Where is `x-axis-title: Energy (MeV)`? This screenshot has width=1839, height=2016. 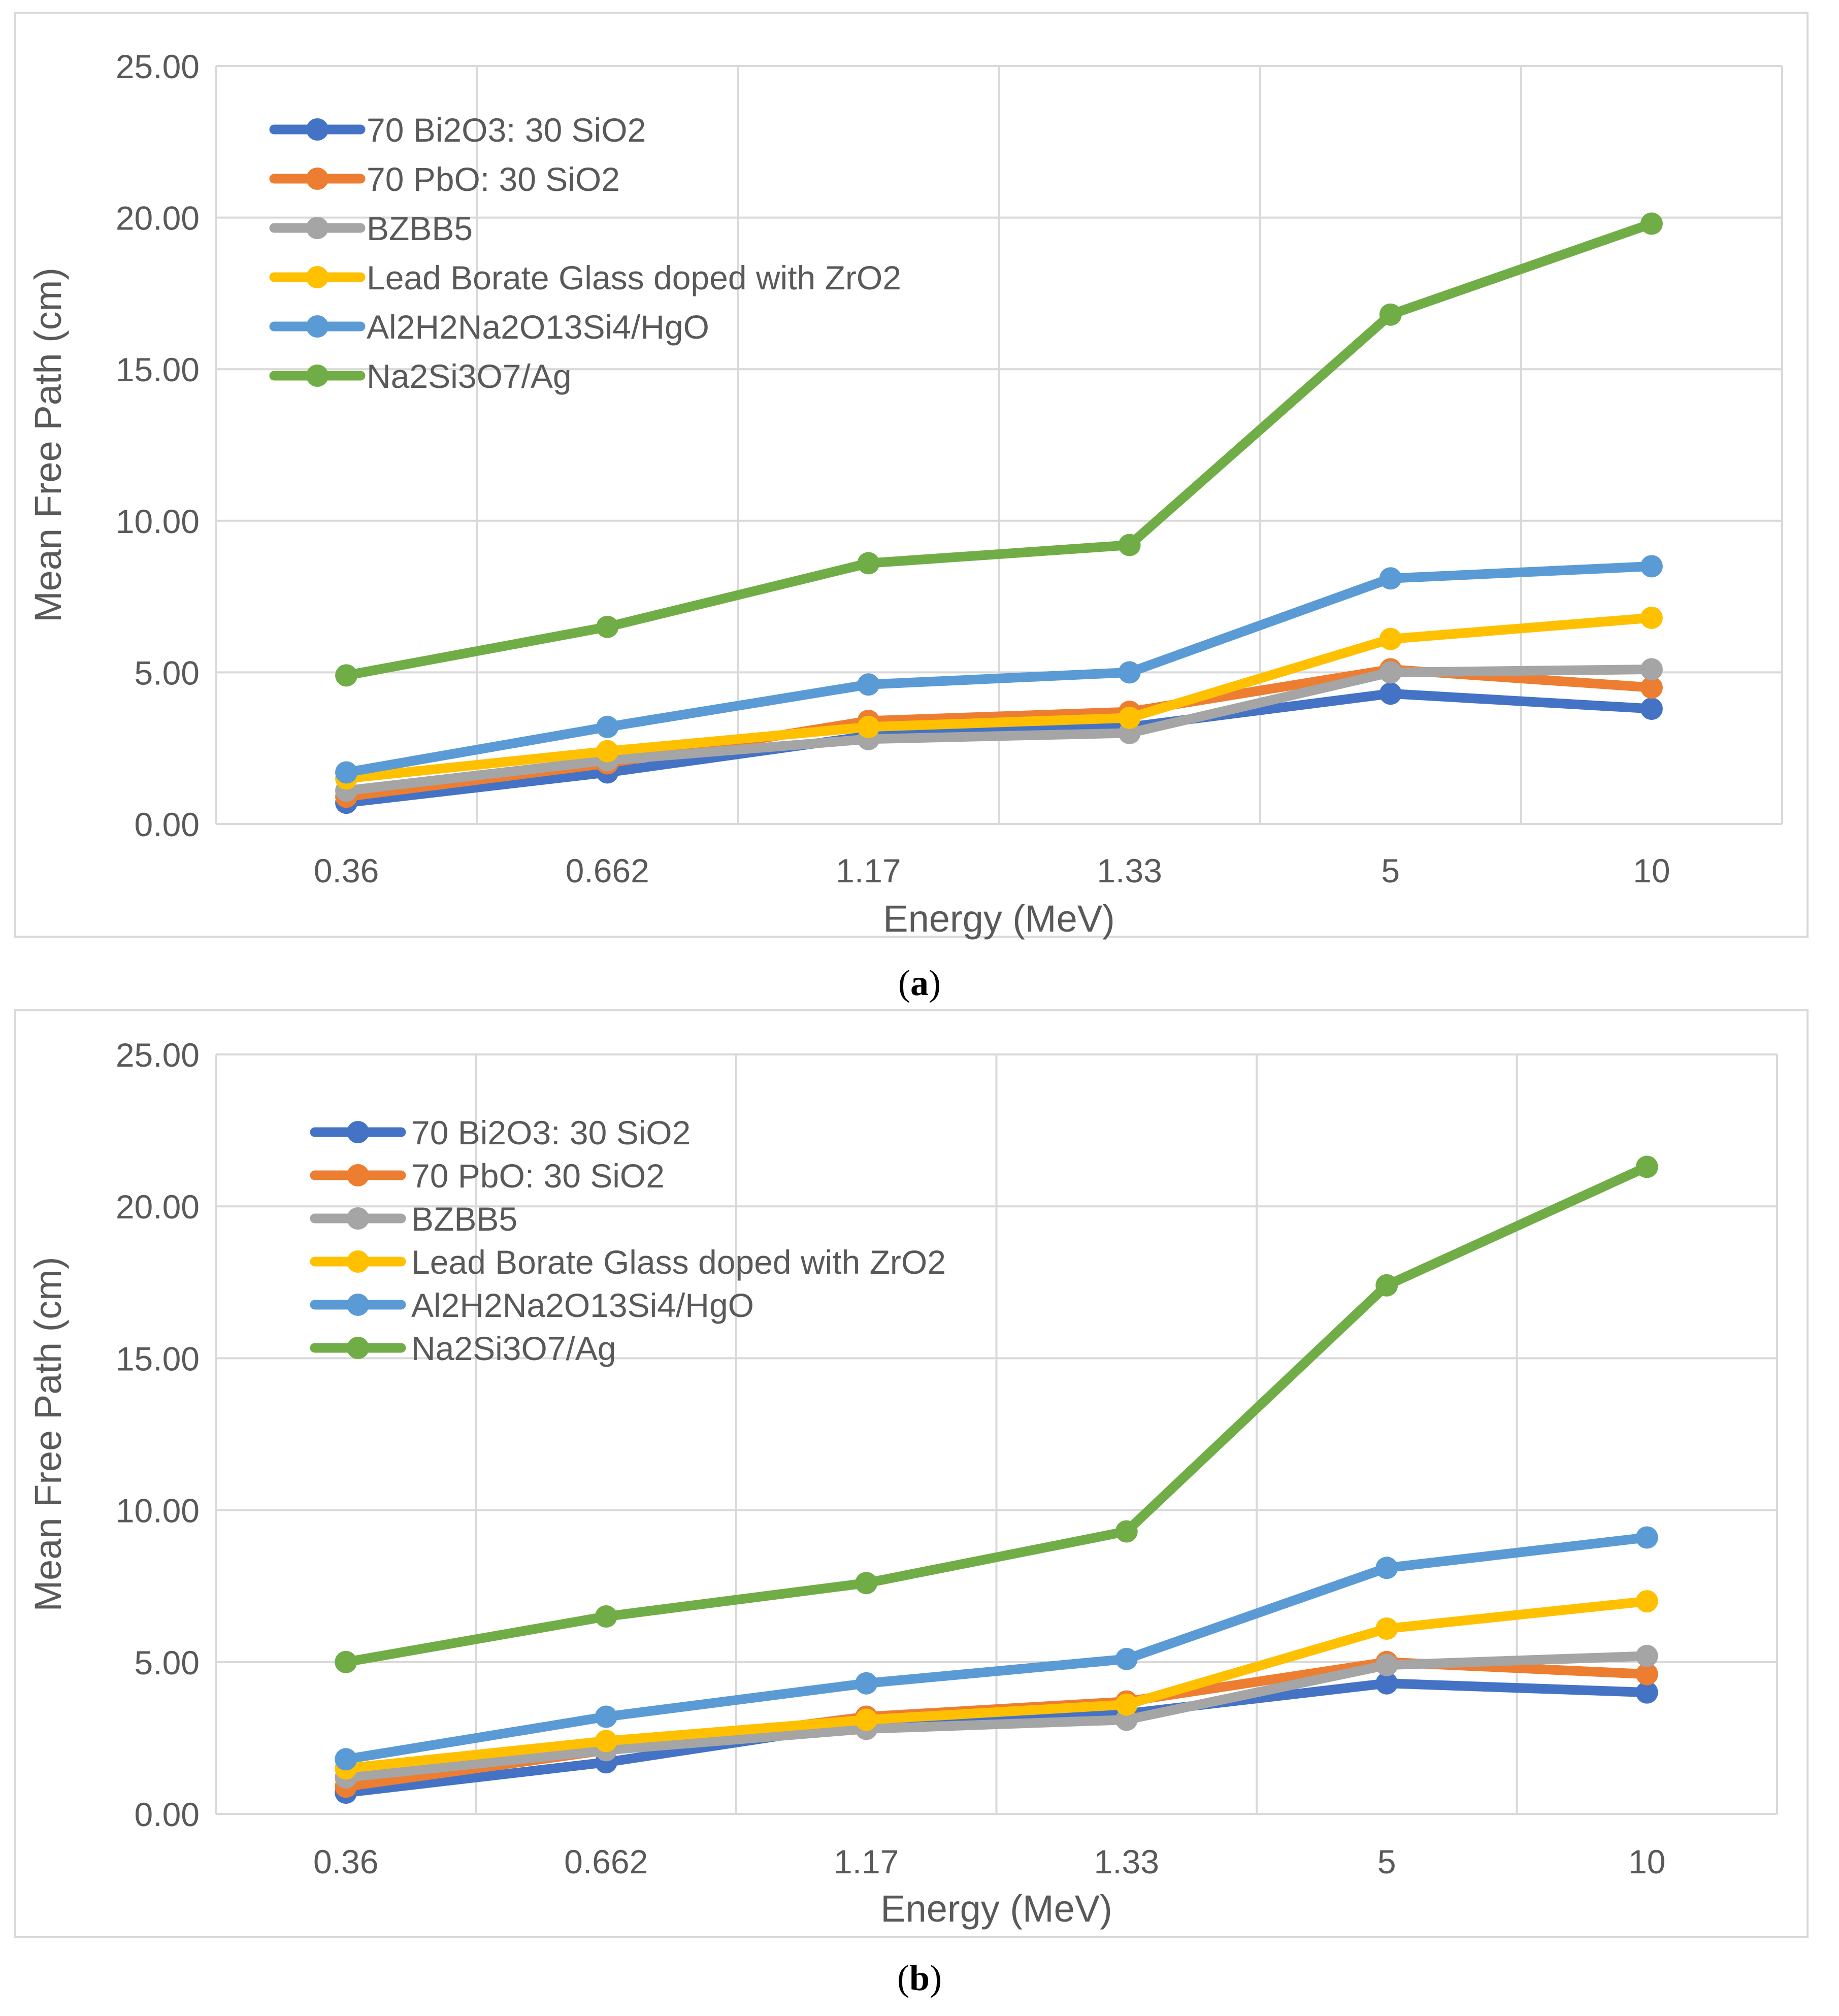
x-axis-title: Energy (MeV) is located at coordinates (998, 919).